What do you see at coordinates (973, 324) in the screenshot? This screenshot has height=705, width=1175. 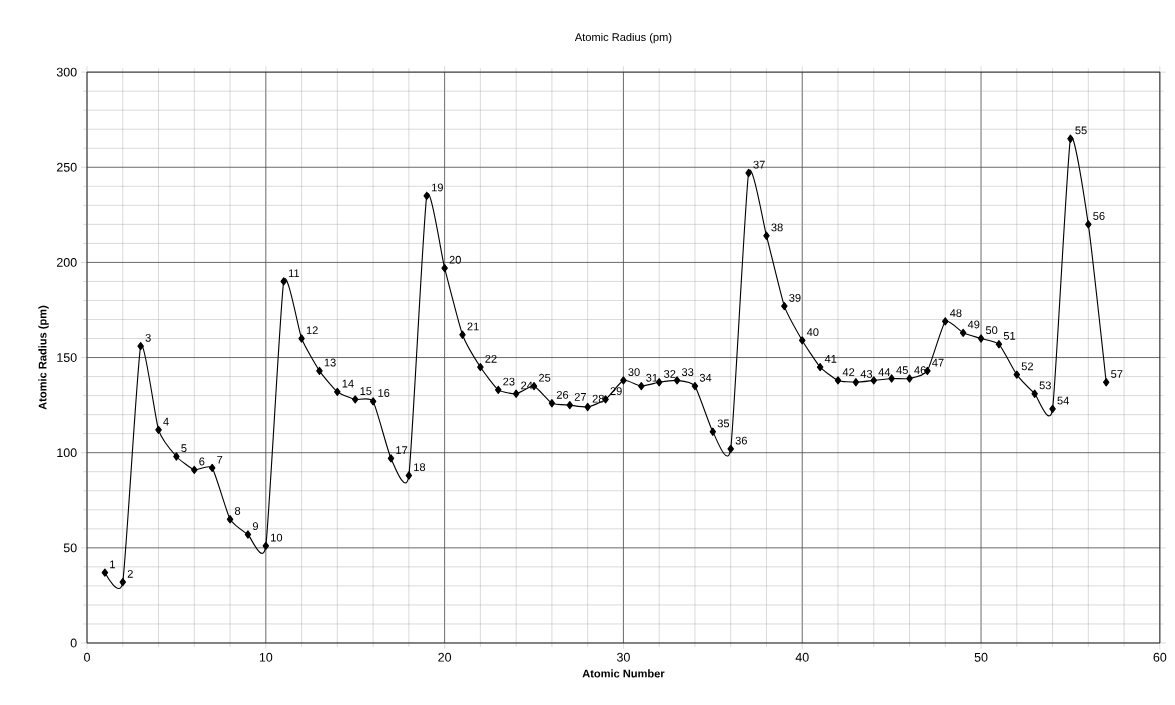 I see `annotation: 49` at bounding box center [973, 324].